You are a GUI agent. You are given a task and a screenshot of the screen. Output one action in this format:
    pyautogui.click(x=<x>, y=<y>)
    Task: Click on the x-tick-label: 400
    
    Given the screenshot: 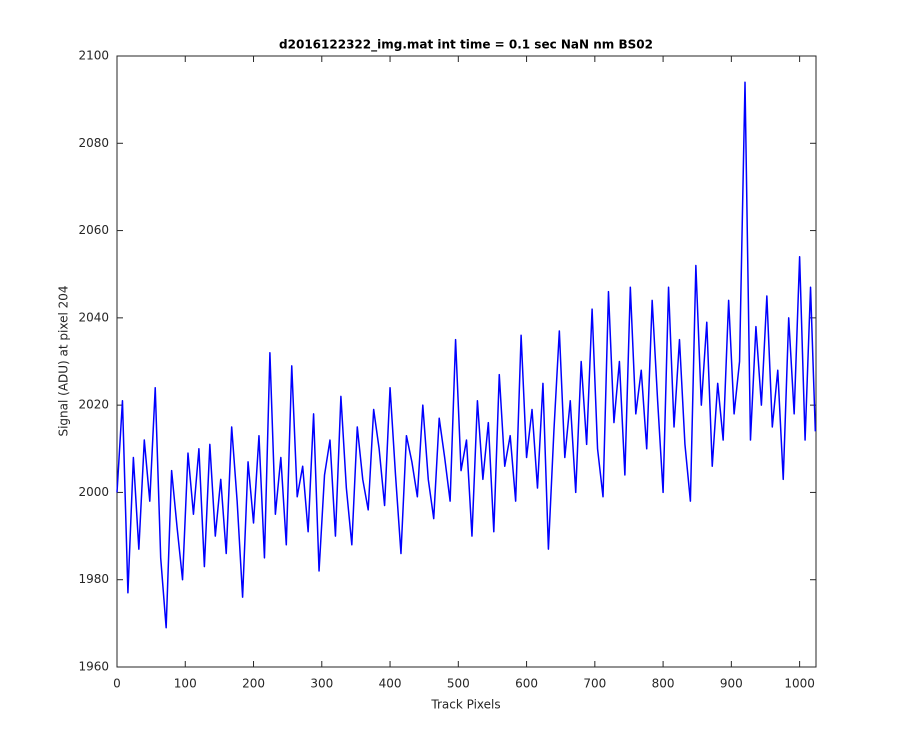 What is the action you would take?
    pyautogui.click(x=390, y=684)
    